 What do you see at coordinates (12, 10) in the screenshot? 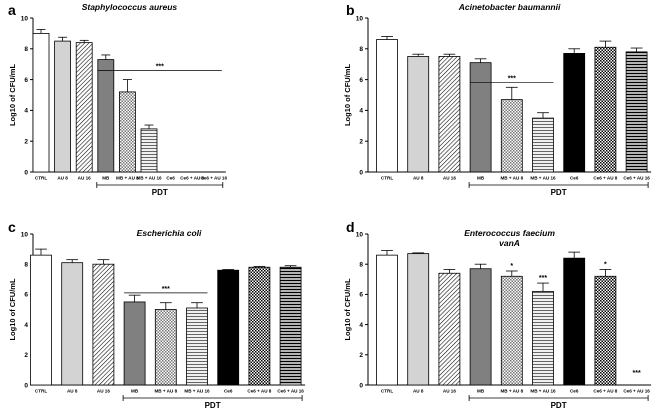
I see `panel-letter: a` at bounding box center [12, 10].